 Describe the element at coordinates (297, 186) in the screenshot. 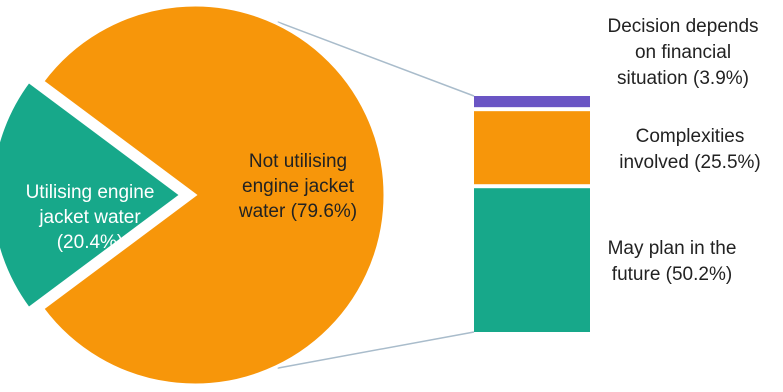

I see `pie-label-not-utilising: Not utilising engine jacket water (79.6%)` at that location.